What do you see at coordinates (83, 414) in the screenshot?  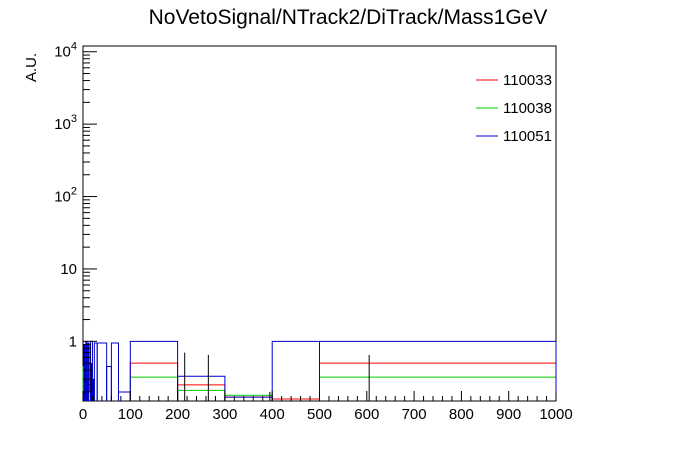 I see `x-tick-label-0: 0` at bounding box center [83, 414].